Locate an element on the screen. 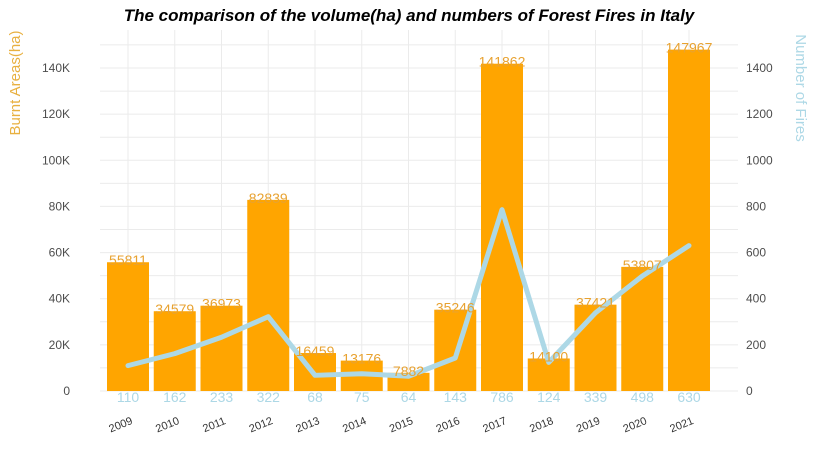 The width and height of the screenshot is (818, 464). x-tick-label: 2019 is located at coordinates (588, 425).